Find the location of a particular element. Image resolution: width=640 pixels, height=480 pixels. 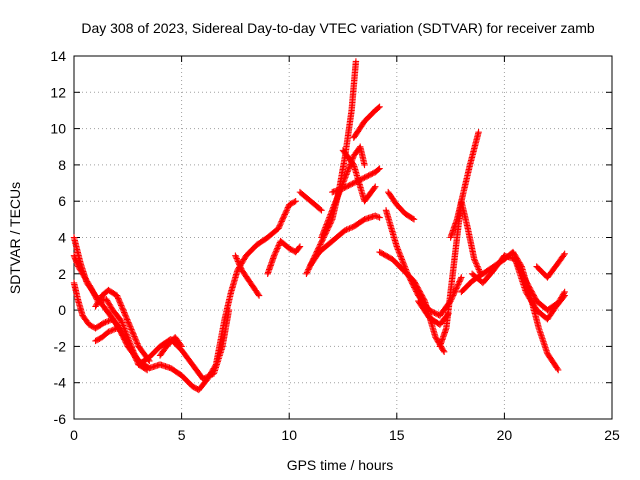

y-tick-label: -4 is located at coordinates (60, 383).